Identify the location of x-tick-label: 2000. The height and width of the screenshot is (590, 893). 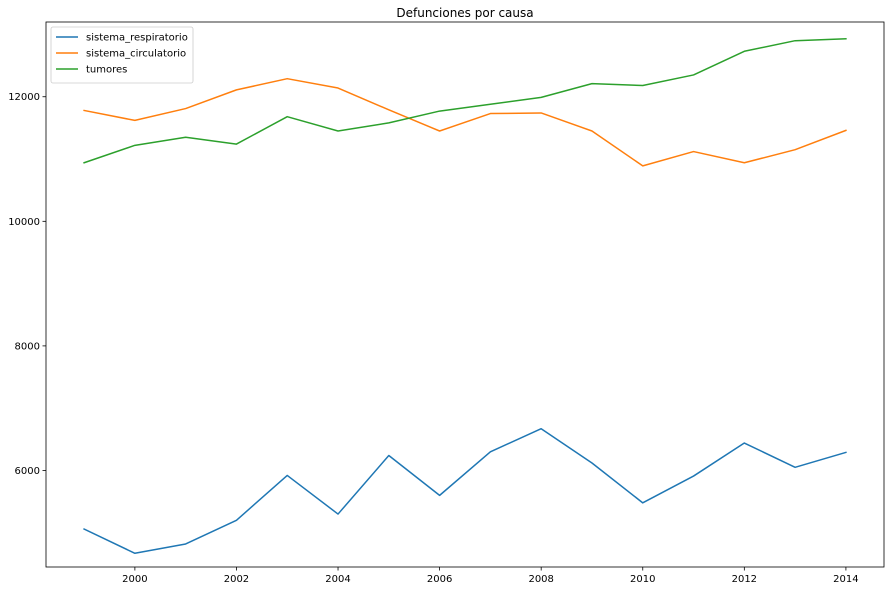
(134, 579).